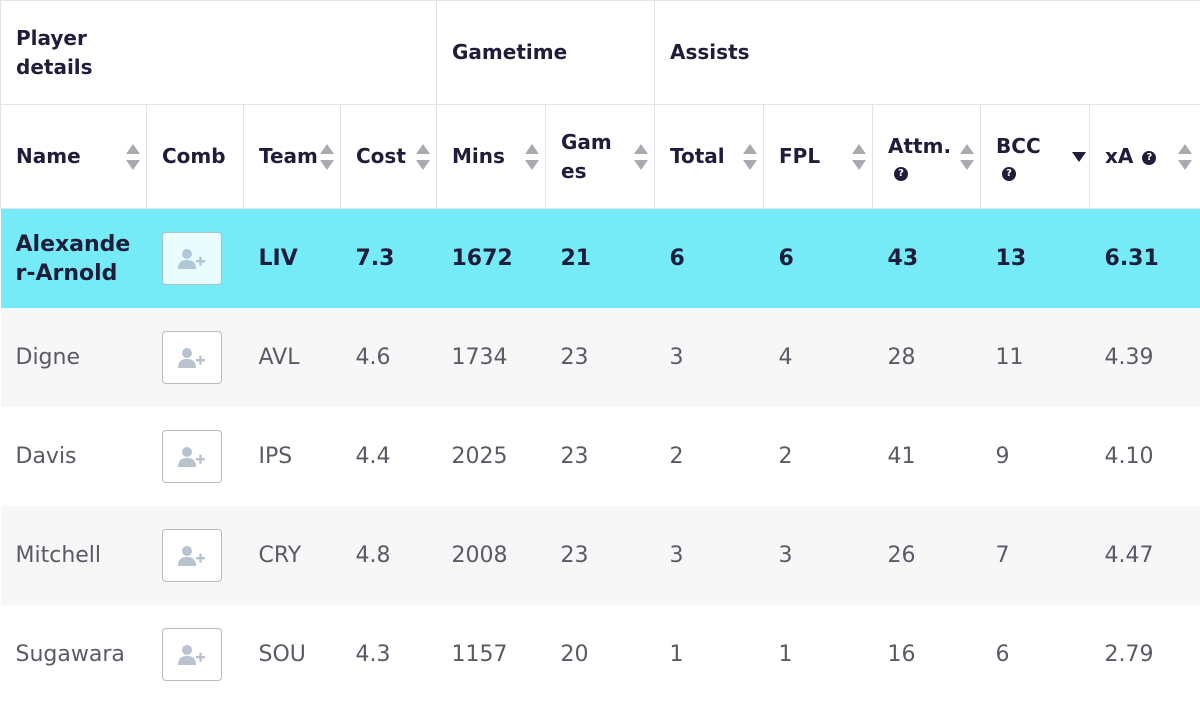 This screenshot has height=711, width=1200. Describe the element at coordinates (73, 258) in the screenshot. I see `player-name: Alexander-Arnold` at that location.